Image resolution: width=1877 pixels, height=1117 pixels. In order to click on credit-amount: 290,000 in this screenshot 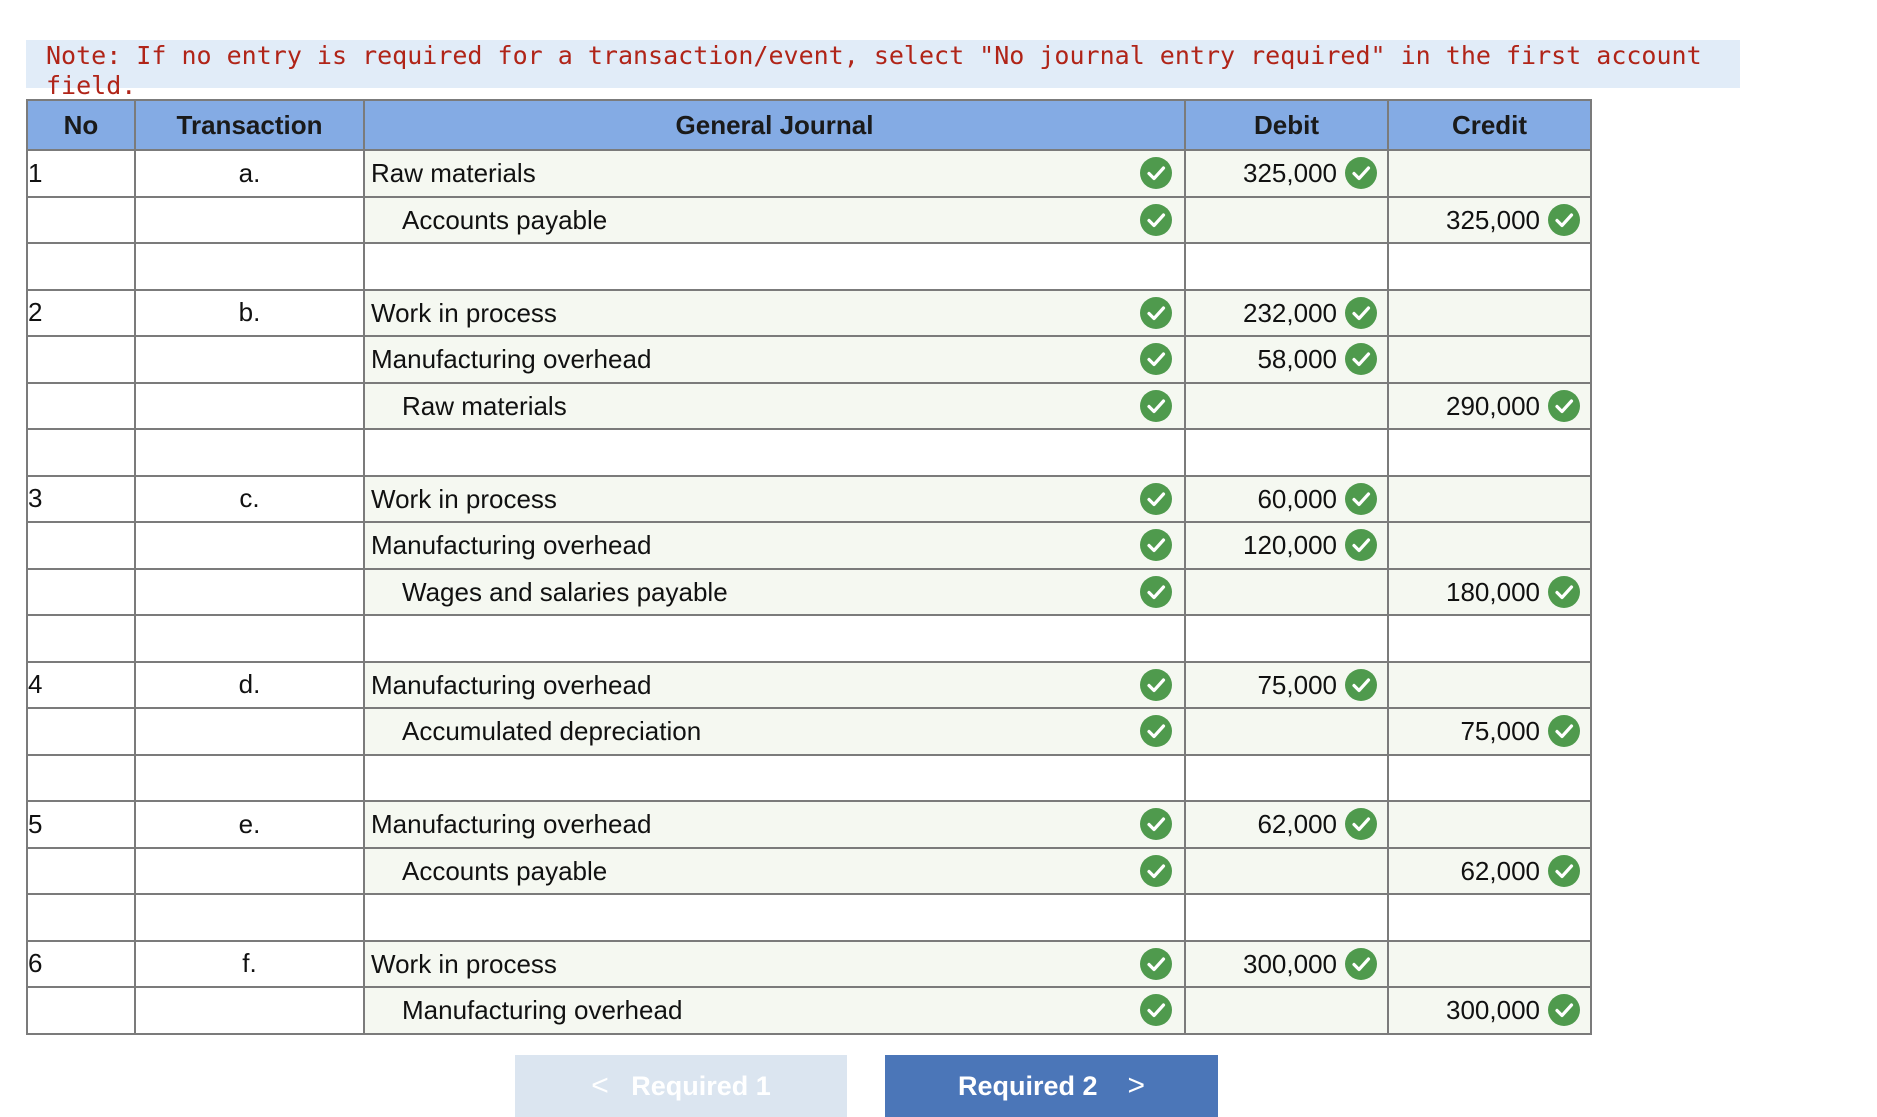, I will do `click(1493, 405)`.